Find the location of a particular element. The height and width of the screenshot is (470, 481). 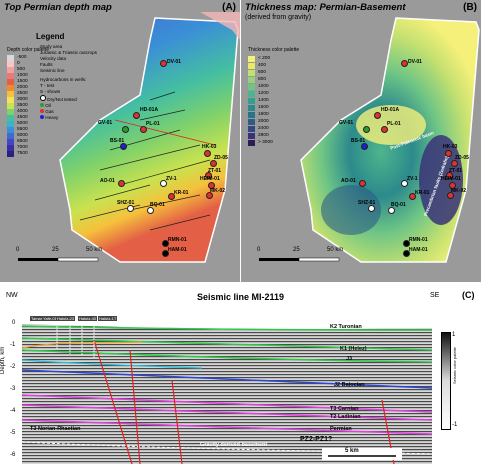

gas-well-icon is located at coordinates (42, 111).